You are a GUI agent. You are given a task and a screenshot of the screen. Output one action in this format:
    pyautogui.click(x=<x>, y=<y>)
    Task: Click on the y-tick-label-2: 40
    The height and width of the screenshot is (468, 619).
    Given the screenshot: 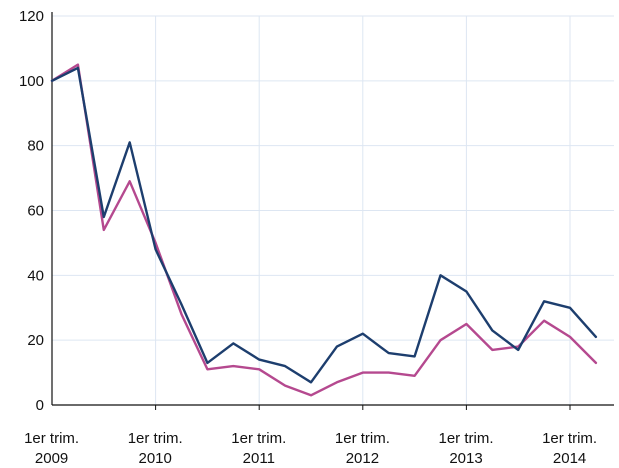 What is the action you would take?
    pyautogui.click(x=35, y=275)
    